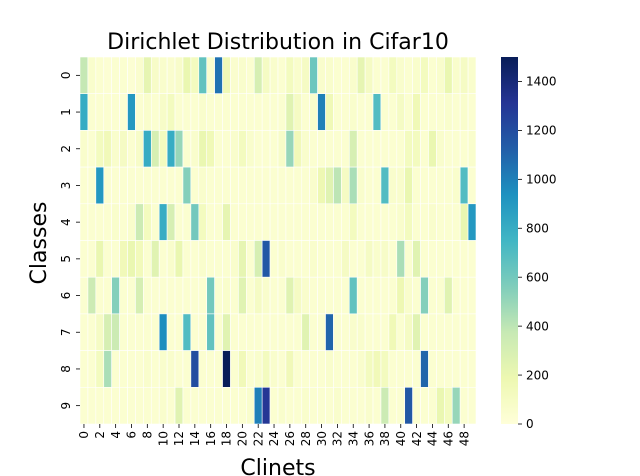 Image resolution: width=640 pixels, height=476 pixels. Describe the element at coordinates (537, 375) in the screenshot. I see `colorbar-tick-label: 200` at that location.